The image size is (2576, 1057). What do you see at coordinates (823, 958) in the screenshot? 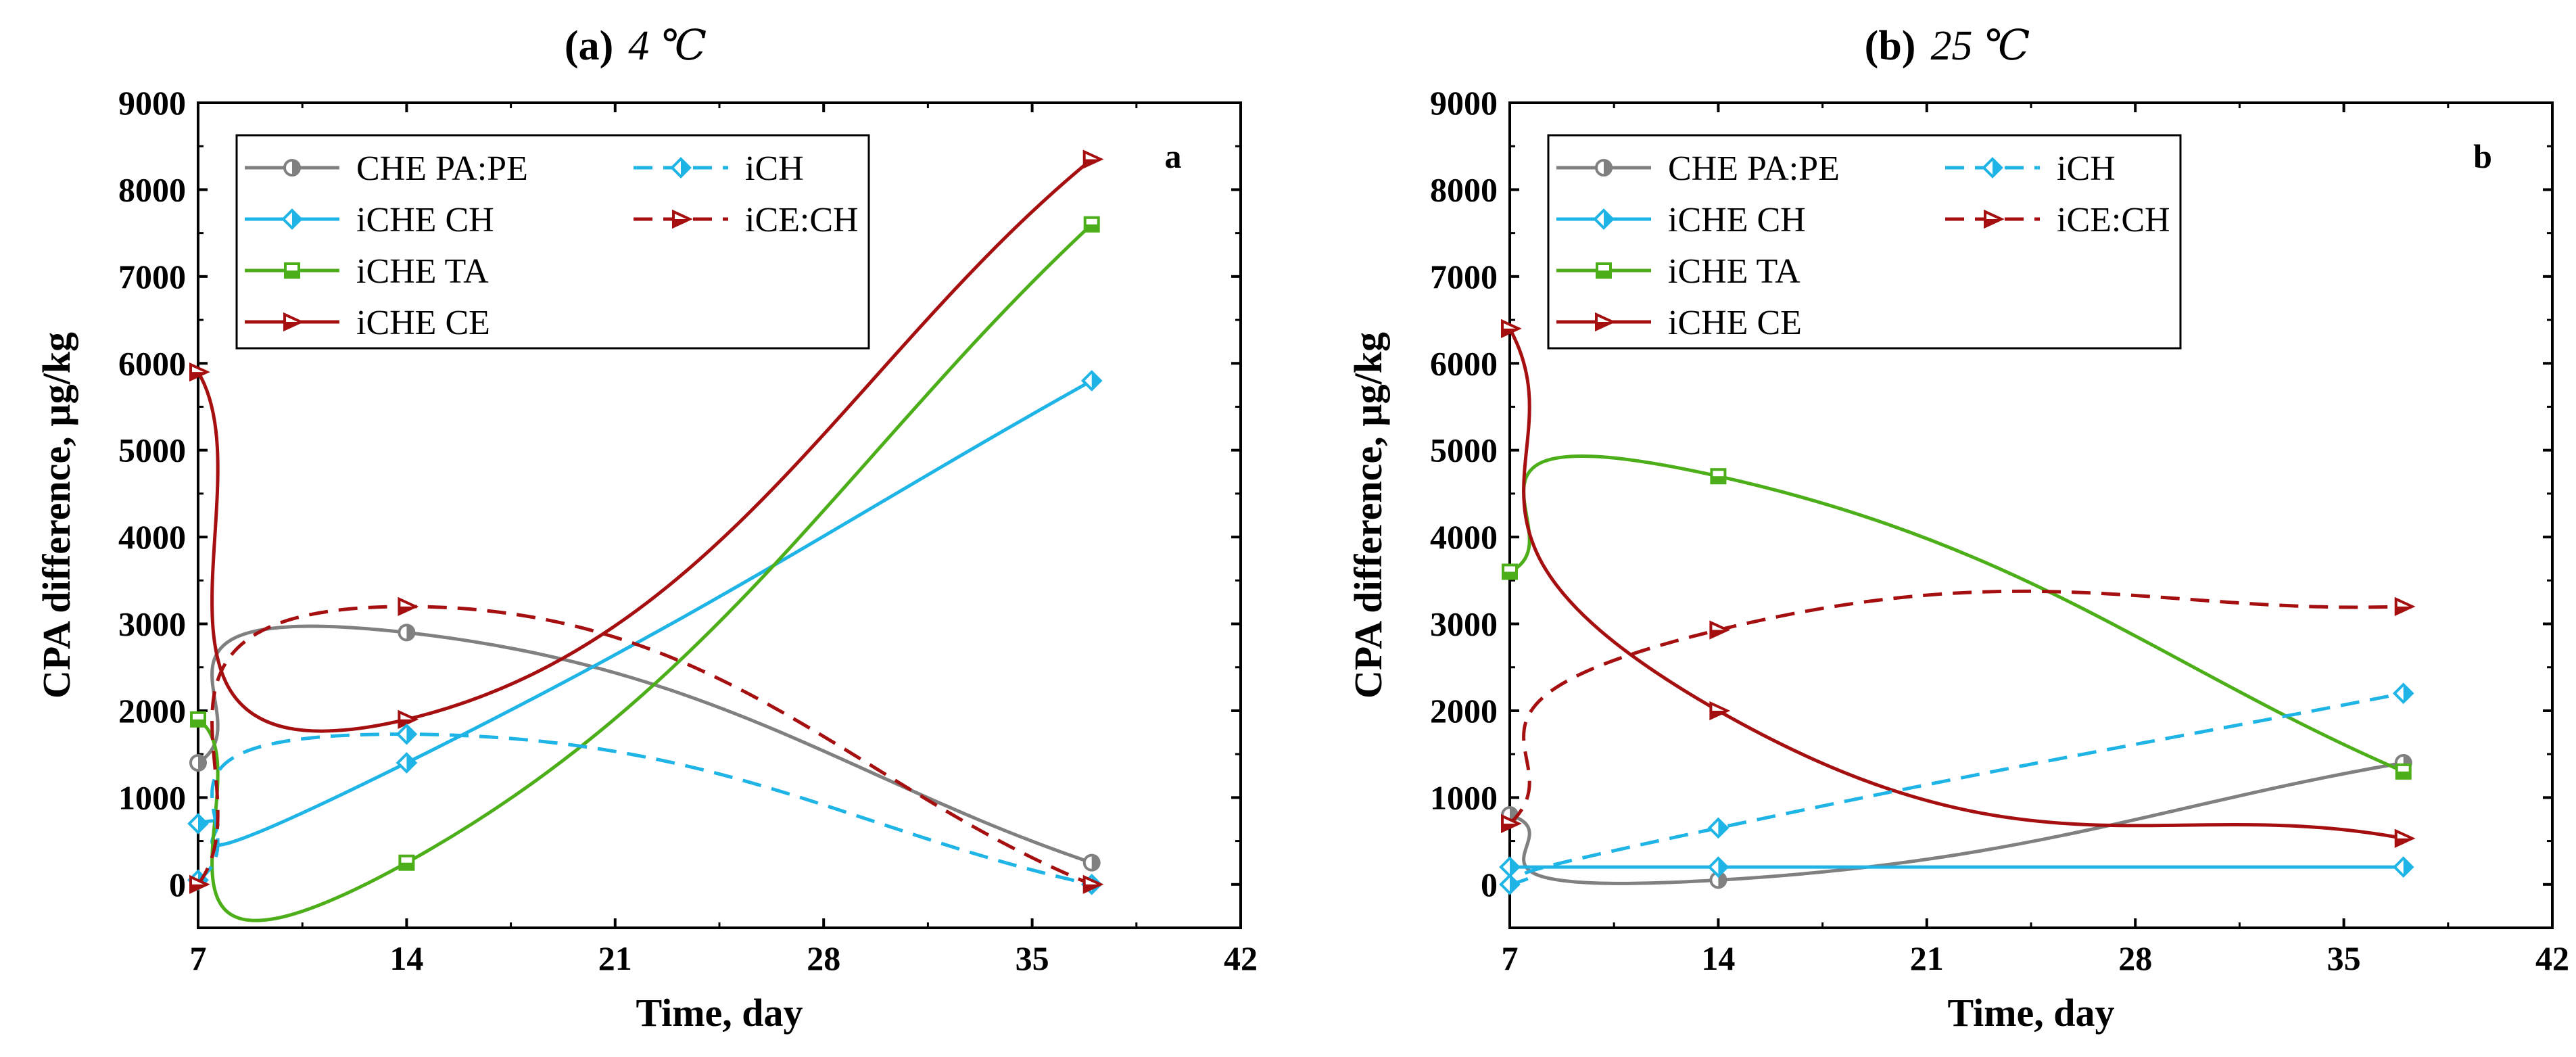
I see `x-tick-label: 28` at bounding box center [823, 958].